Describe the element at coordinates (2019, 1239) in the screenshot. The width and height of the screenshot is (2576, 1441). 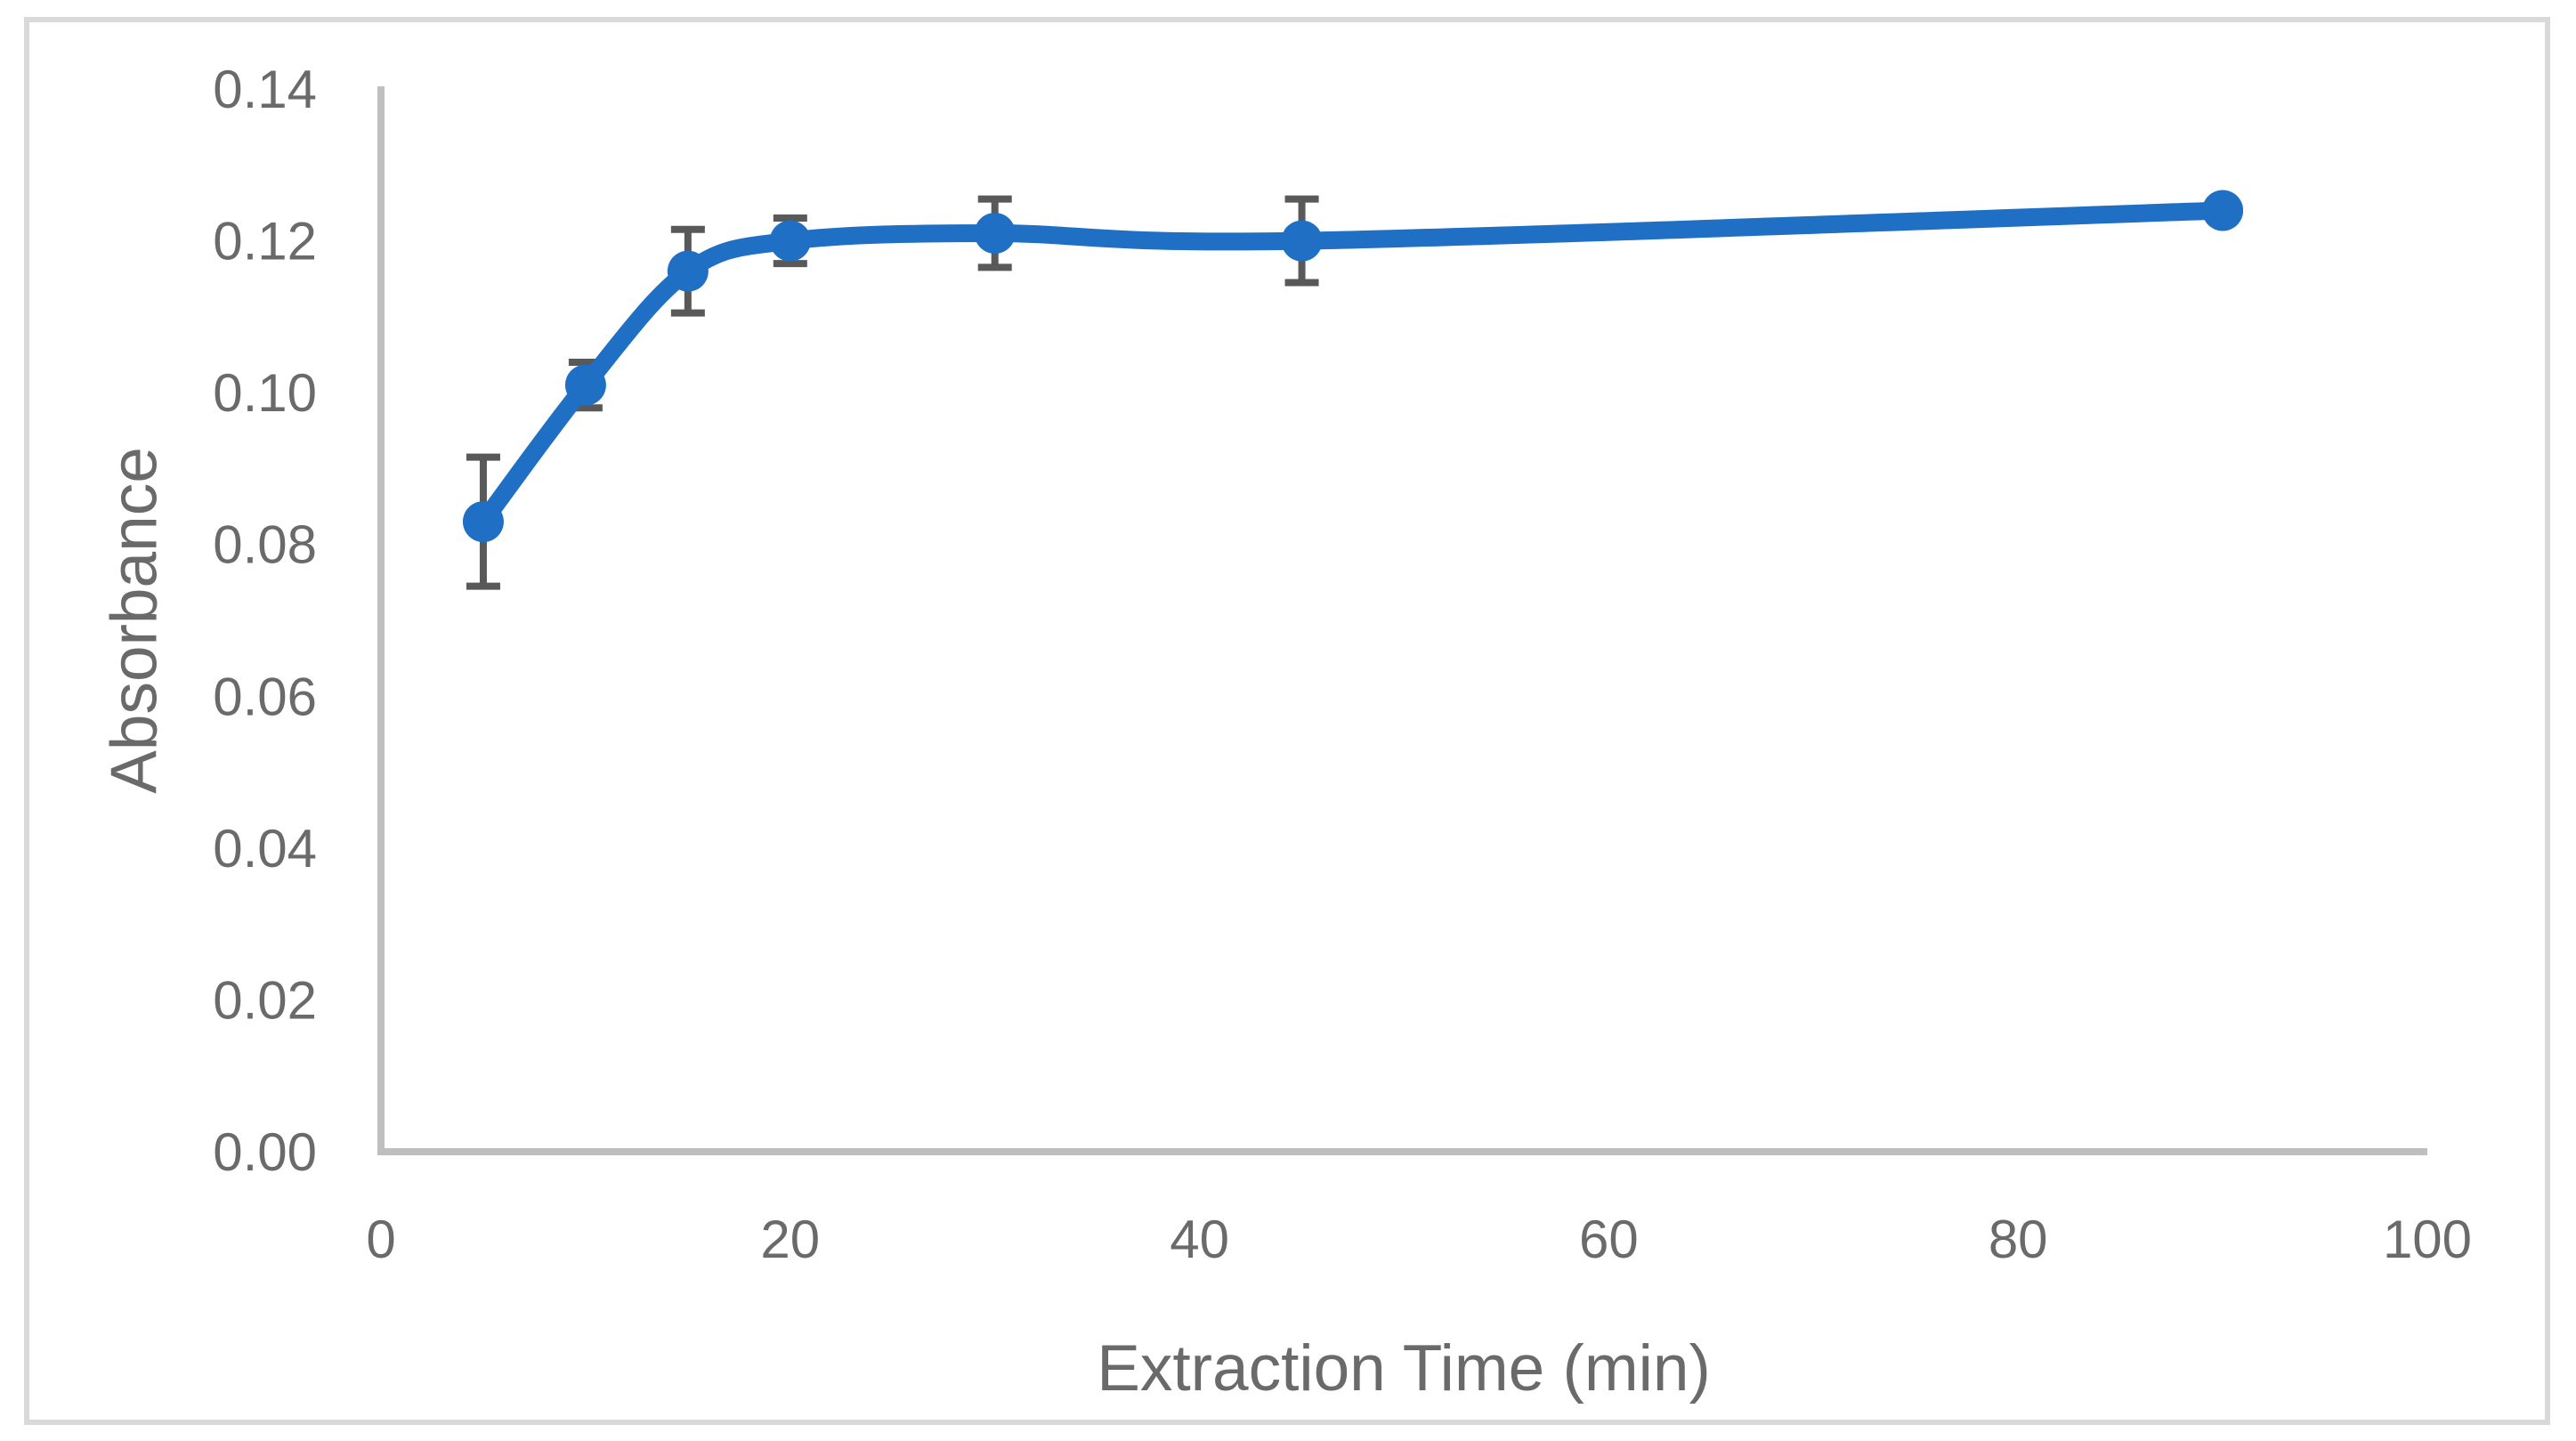
I see `x-tick-label: 80` at that location.